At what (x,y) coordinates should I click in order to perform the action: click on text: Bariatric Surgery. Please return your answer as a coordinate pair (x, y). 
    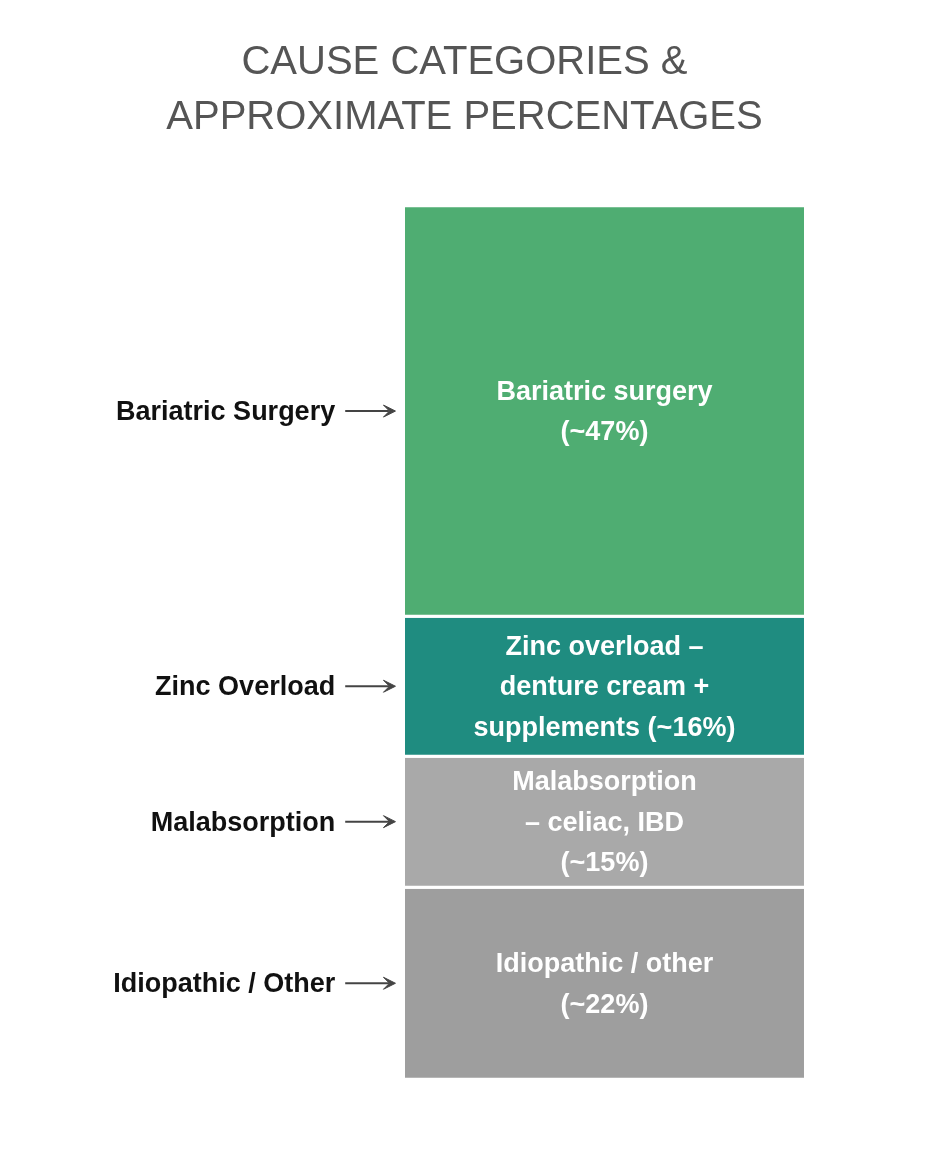
    Looking at the image, I should click on (226, 411).